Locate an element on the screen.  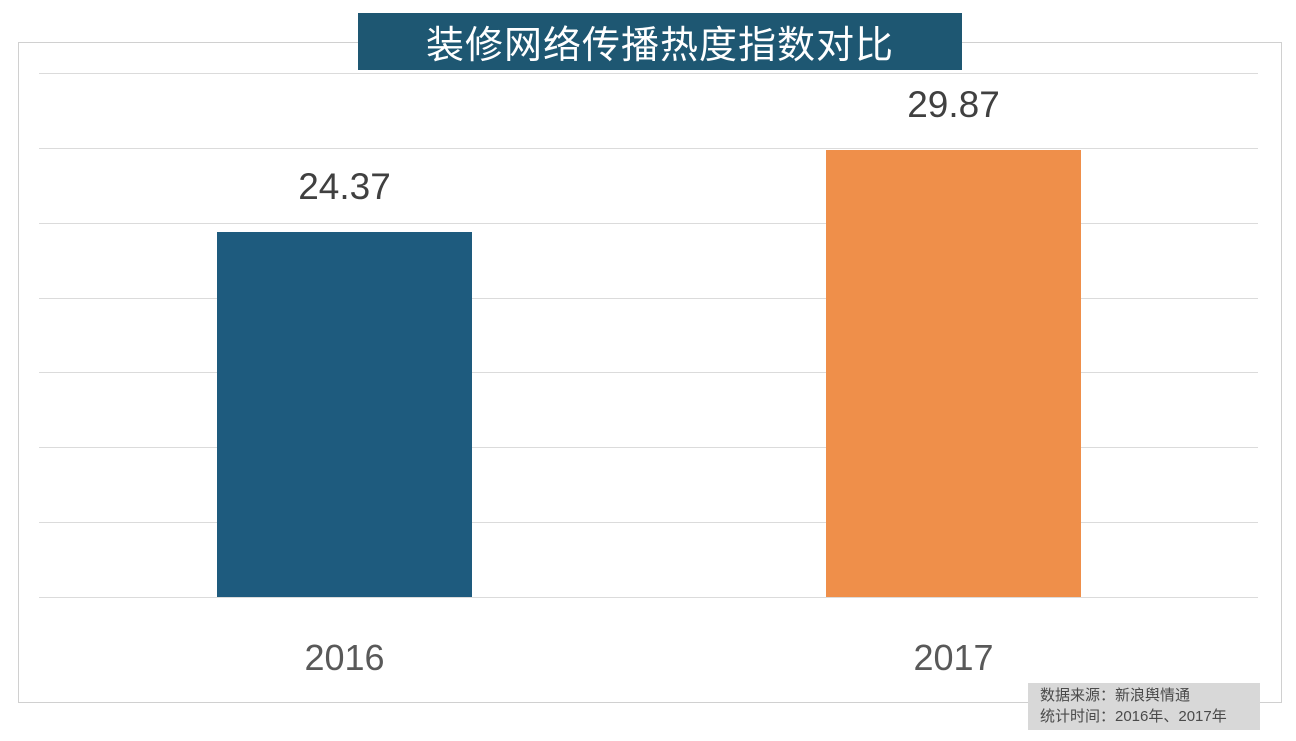
category-label-2017: 2017 is located at coordinates (953, 657).